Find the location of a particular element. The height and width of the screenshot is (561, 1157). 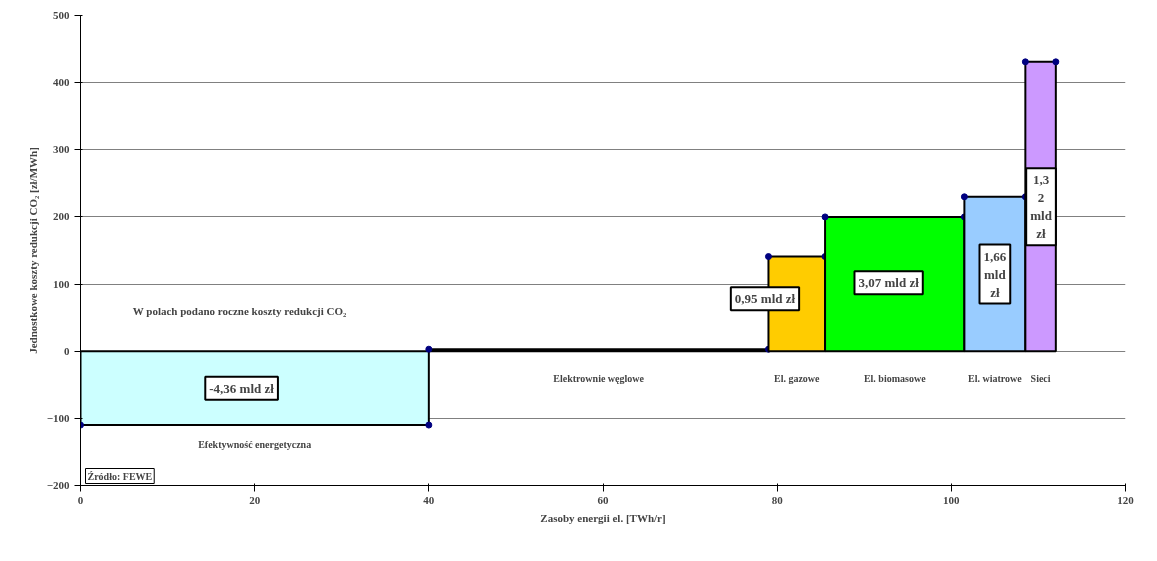

x-axis-title: Zasoby energii el. [TWh/r] is located at coordinates (603, 517).